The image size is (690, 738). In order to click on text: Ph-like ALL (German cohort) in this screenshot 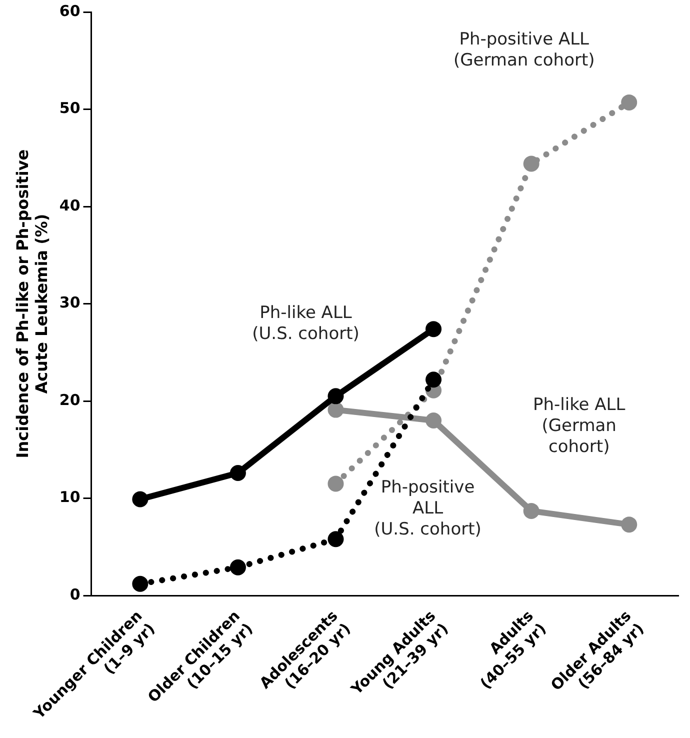, I will do `click(579, 425)`.